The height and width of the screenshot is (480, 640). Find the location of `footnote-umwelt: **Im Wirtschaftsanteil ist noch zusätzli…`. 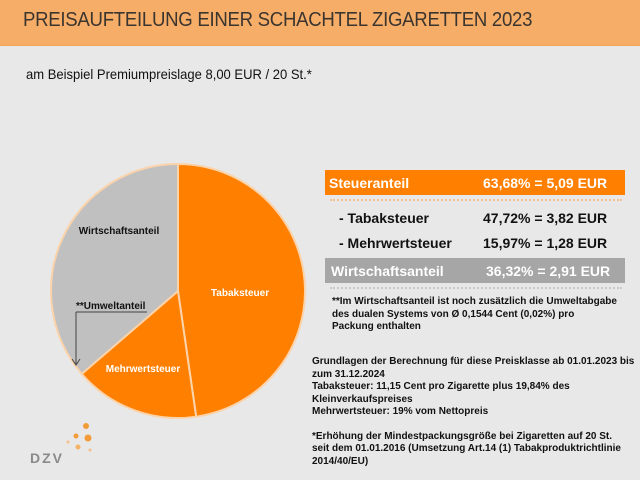

footnote-umwelt: **Im Wirtschaftsanteil ist noch zusätzli… is located at coordinates (474, 315).